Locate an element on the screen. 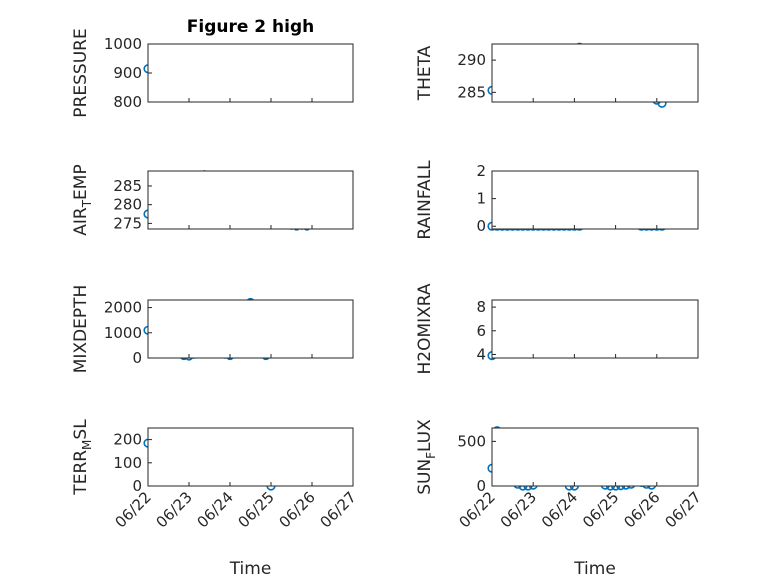  y-axis-label: PRESSURE is located at coordinates (81, 72).